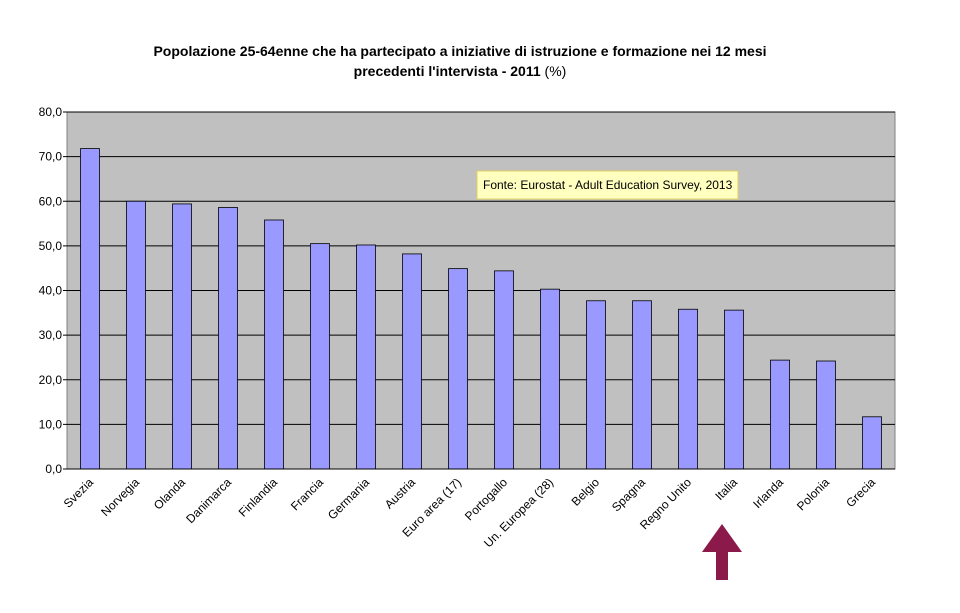 The image size is (960, 613). I want to click on y-tick-label: 40,0, so click(51, 291).